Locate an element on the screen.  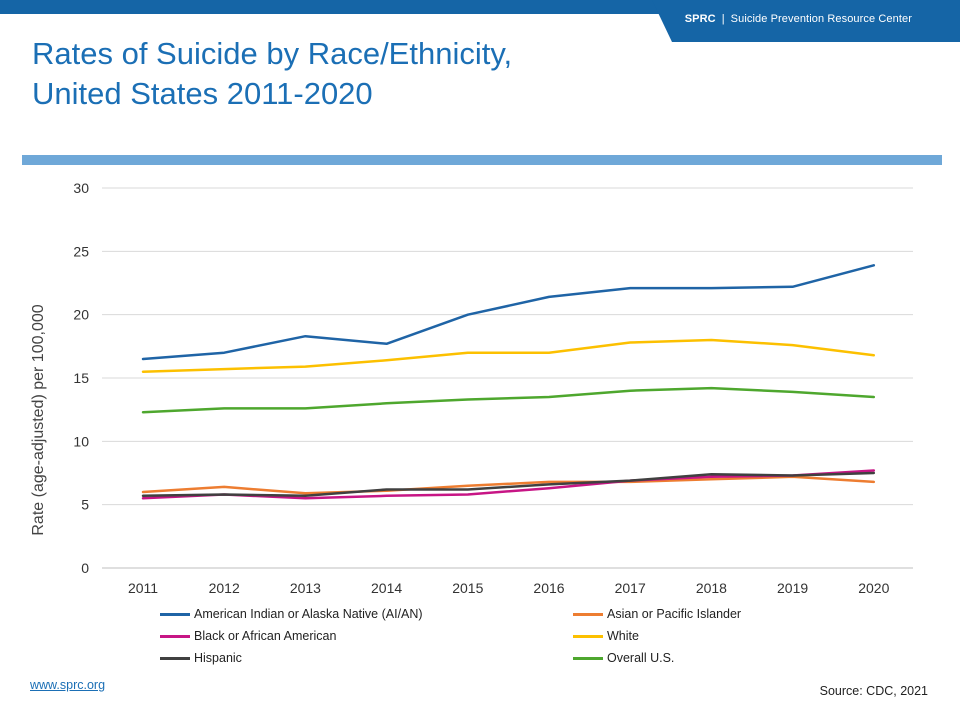
y-tick-label: 20 is located at coordinates (81, 315).